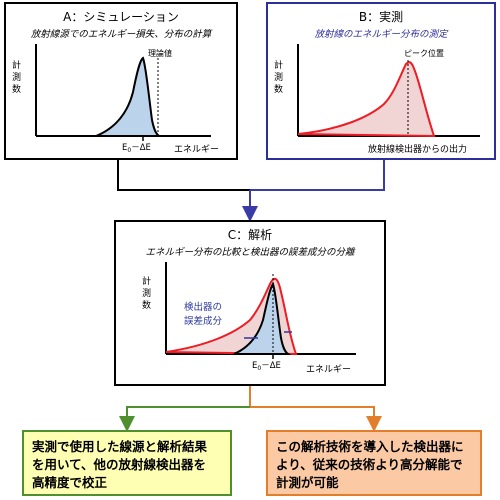 Image resolution: width=500 pixels, height=500 pixels. What do you see at coordinates (70, 482) in the screenshot?
I see `result-text-line: 高精度で校正` at bounding box center [70, 482].